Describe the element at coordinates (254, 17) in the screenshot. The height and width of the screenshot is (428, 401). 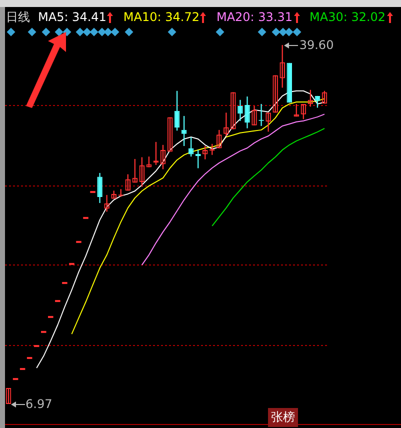
I see `text: MA20: 33.31` at that location.